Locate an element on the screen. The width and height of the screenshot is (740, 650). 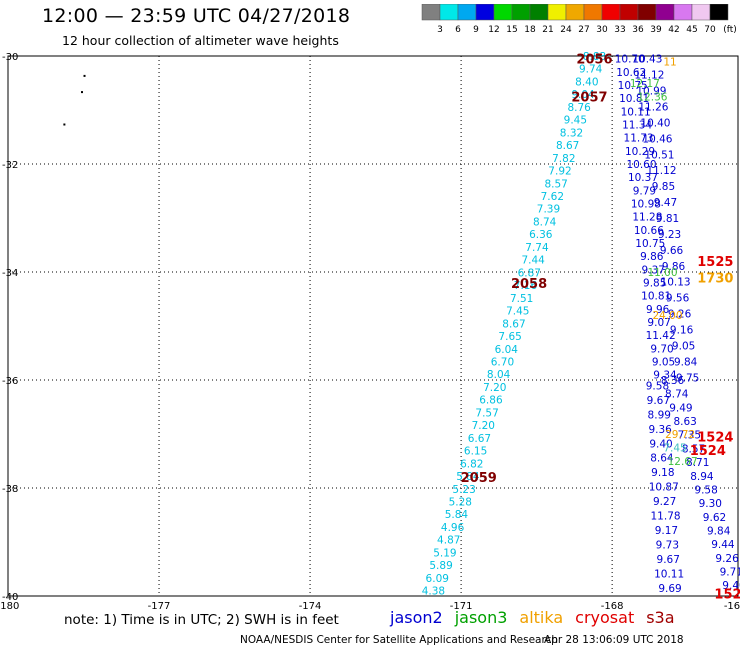
wave-height-value: 24.00 is located at coordinates (667, 316).